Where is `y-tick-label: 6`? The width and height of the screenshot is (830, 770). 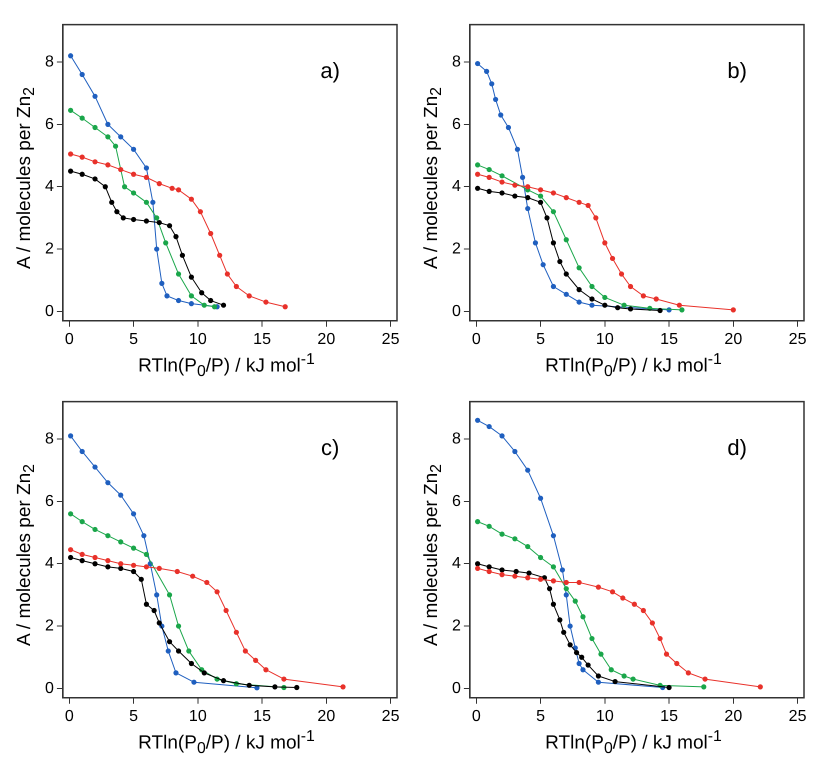
y-tick-label: 6 is located at coordinates (49, 501).